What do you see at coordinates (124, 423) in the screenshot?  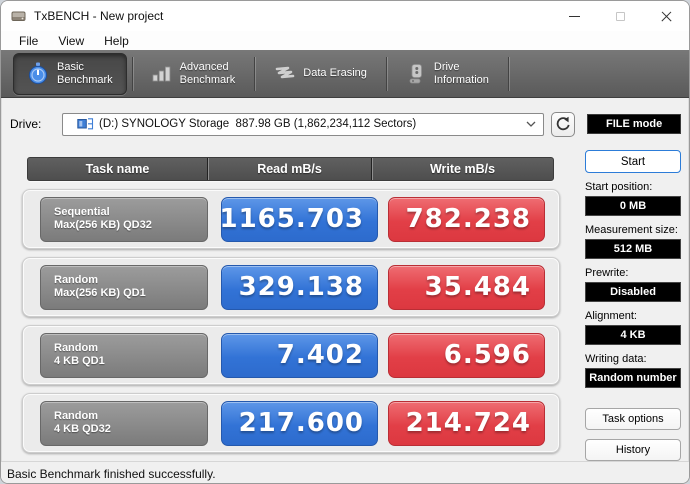 I see `task-name-cell: Random 4 KB QD32` at bounding box center [124, 423].